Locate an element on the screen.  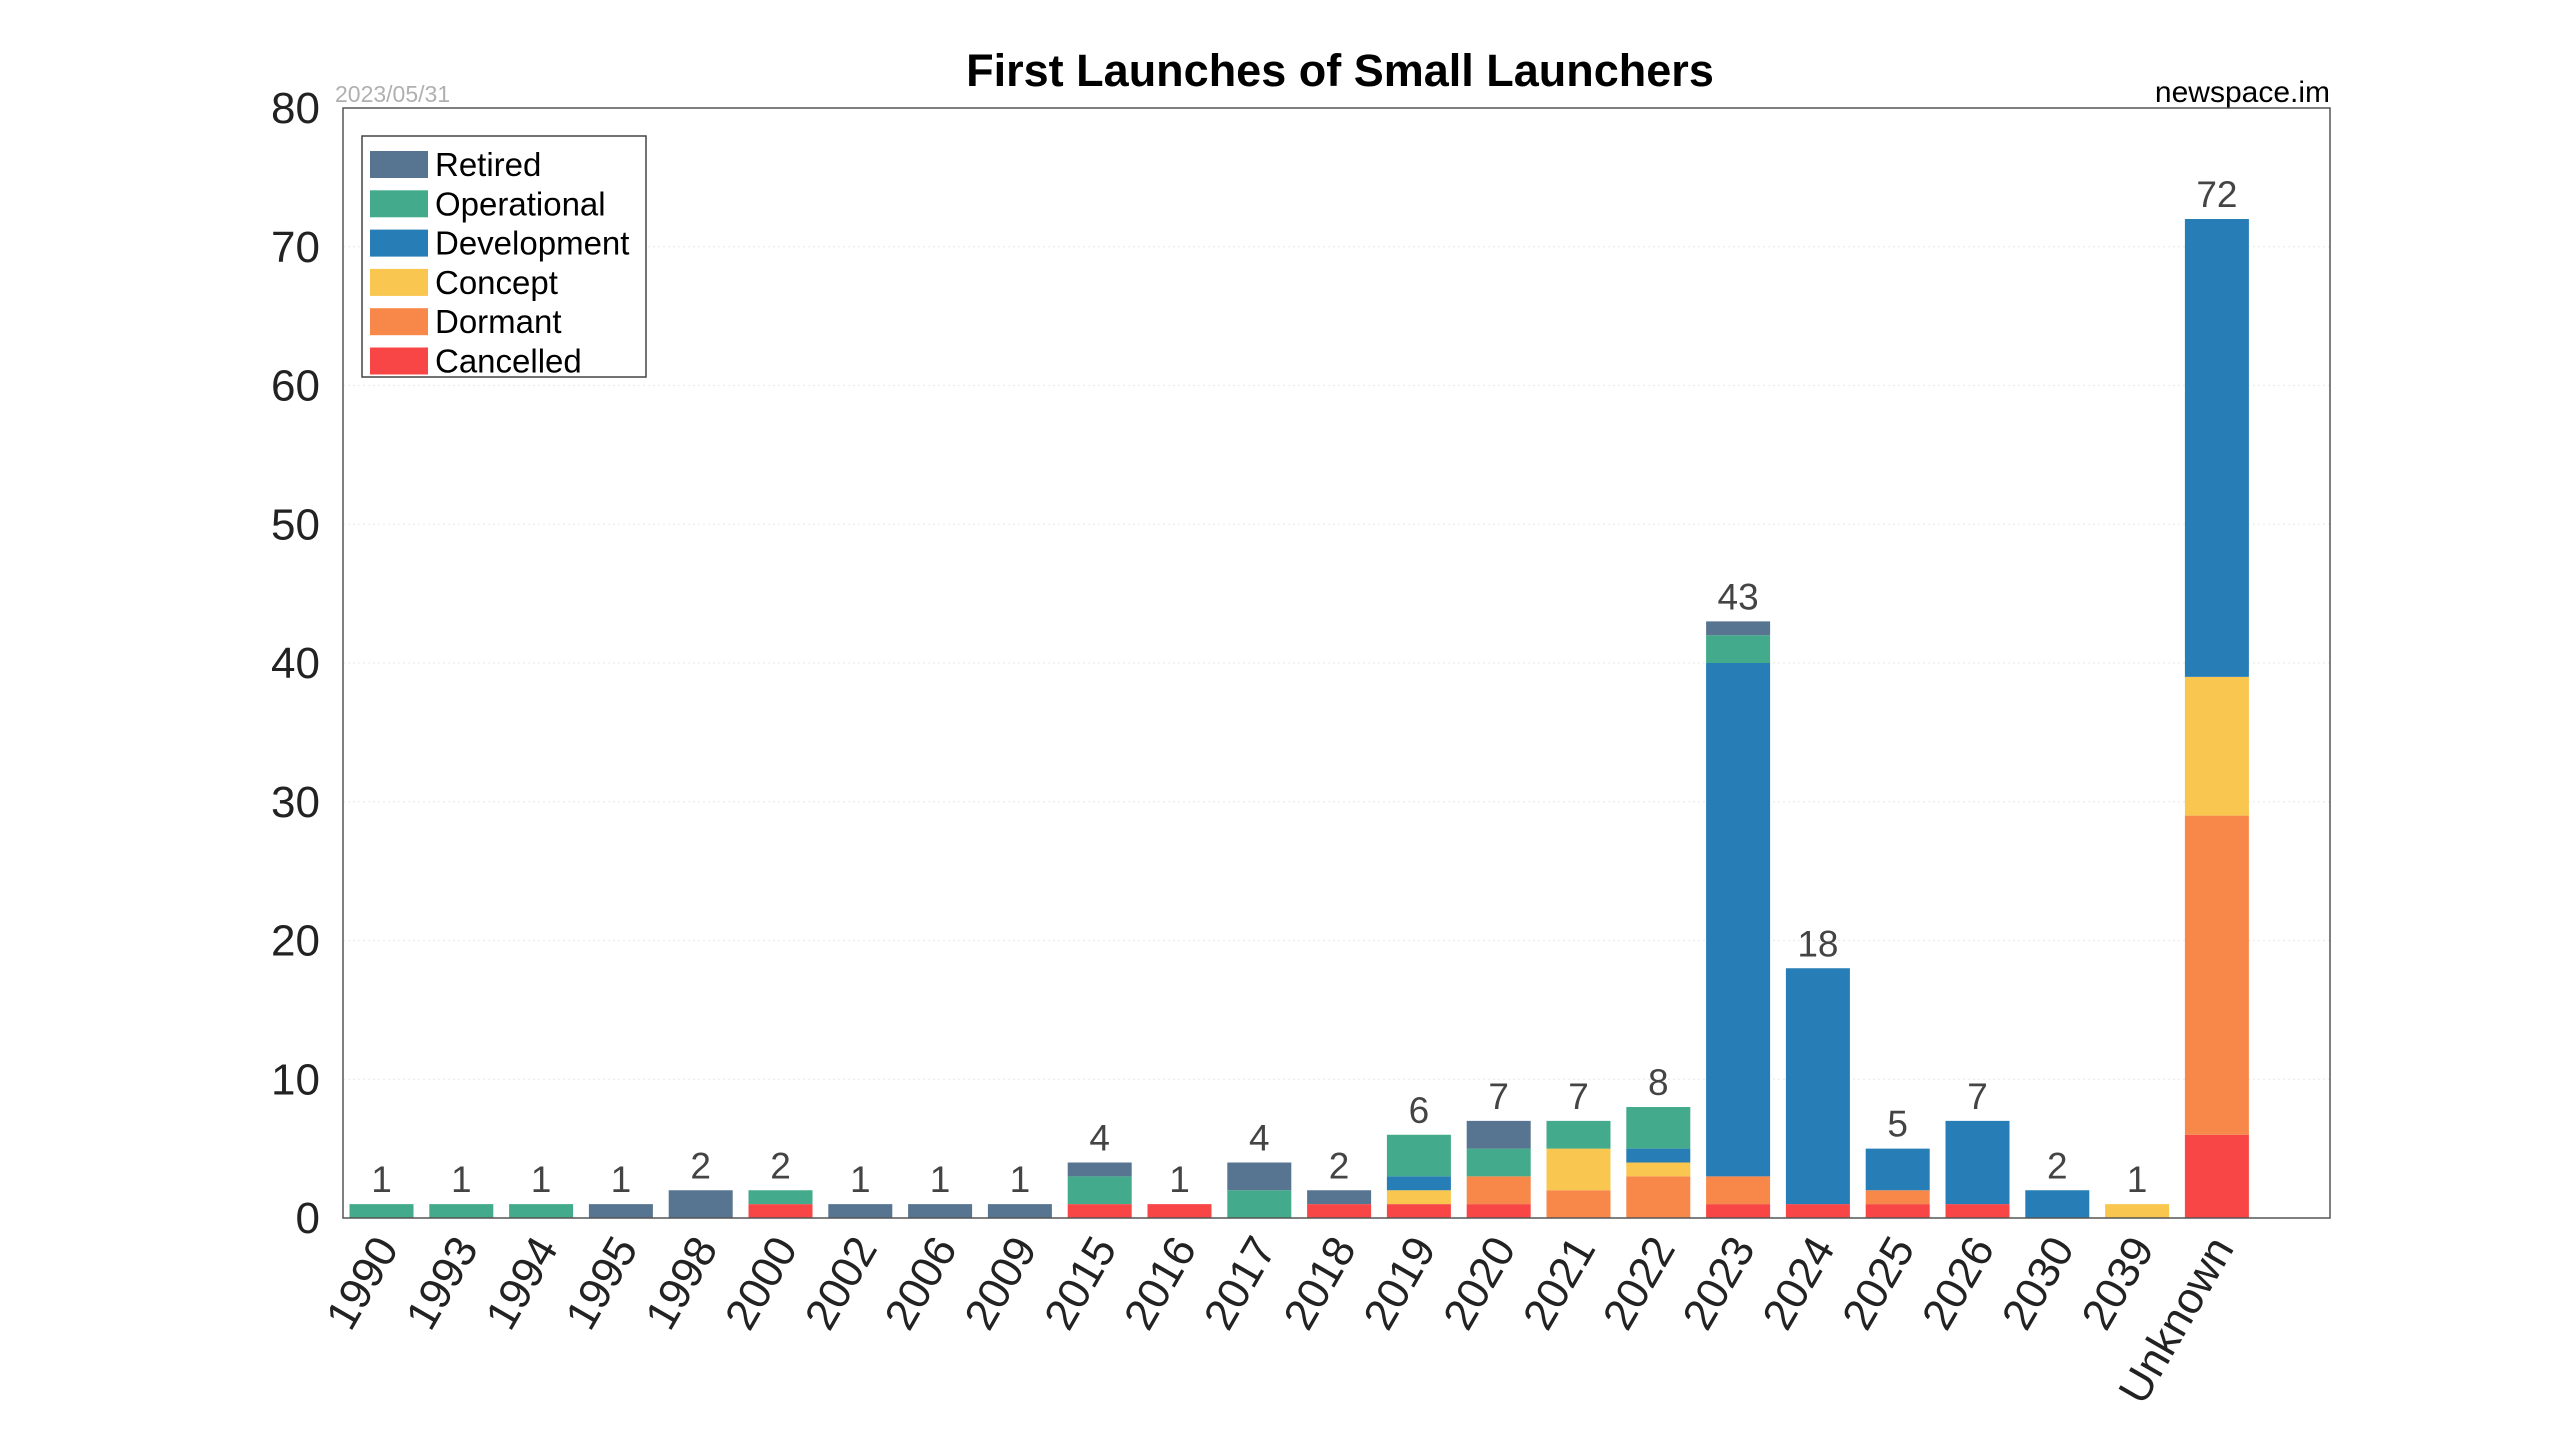
x-tick-label: 1990 is located at coordinates (362, 1283).